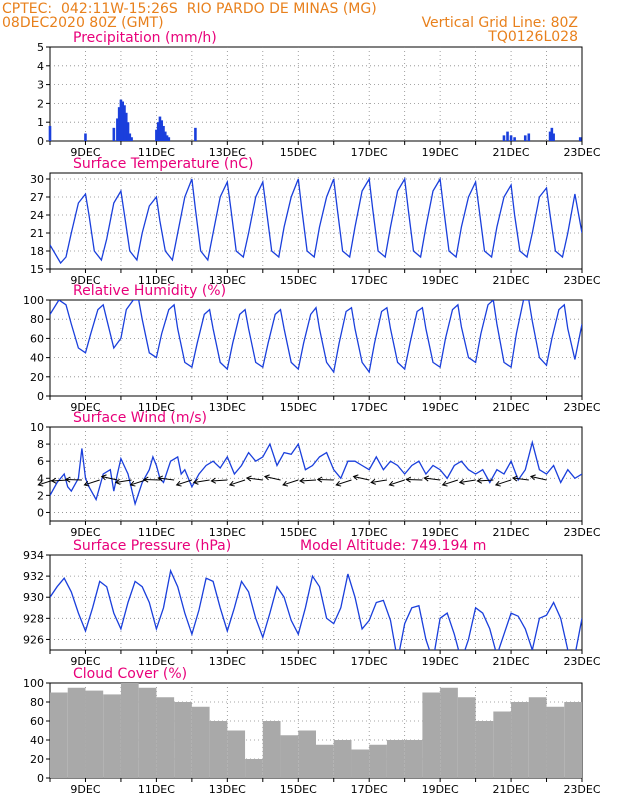 Image resolution: width=618 pixels, height=800 pixels. I want to click on cloud-cover-xtick-label: 17DEC, so click(369, 789).